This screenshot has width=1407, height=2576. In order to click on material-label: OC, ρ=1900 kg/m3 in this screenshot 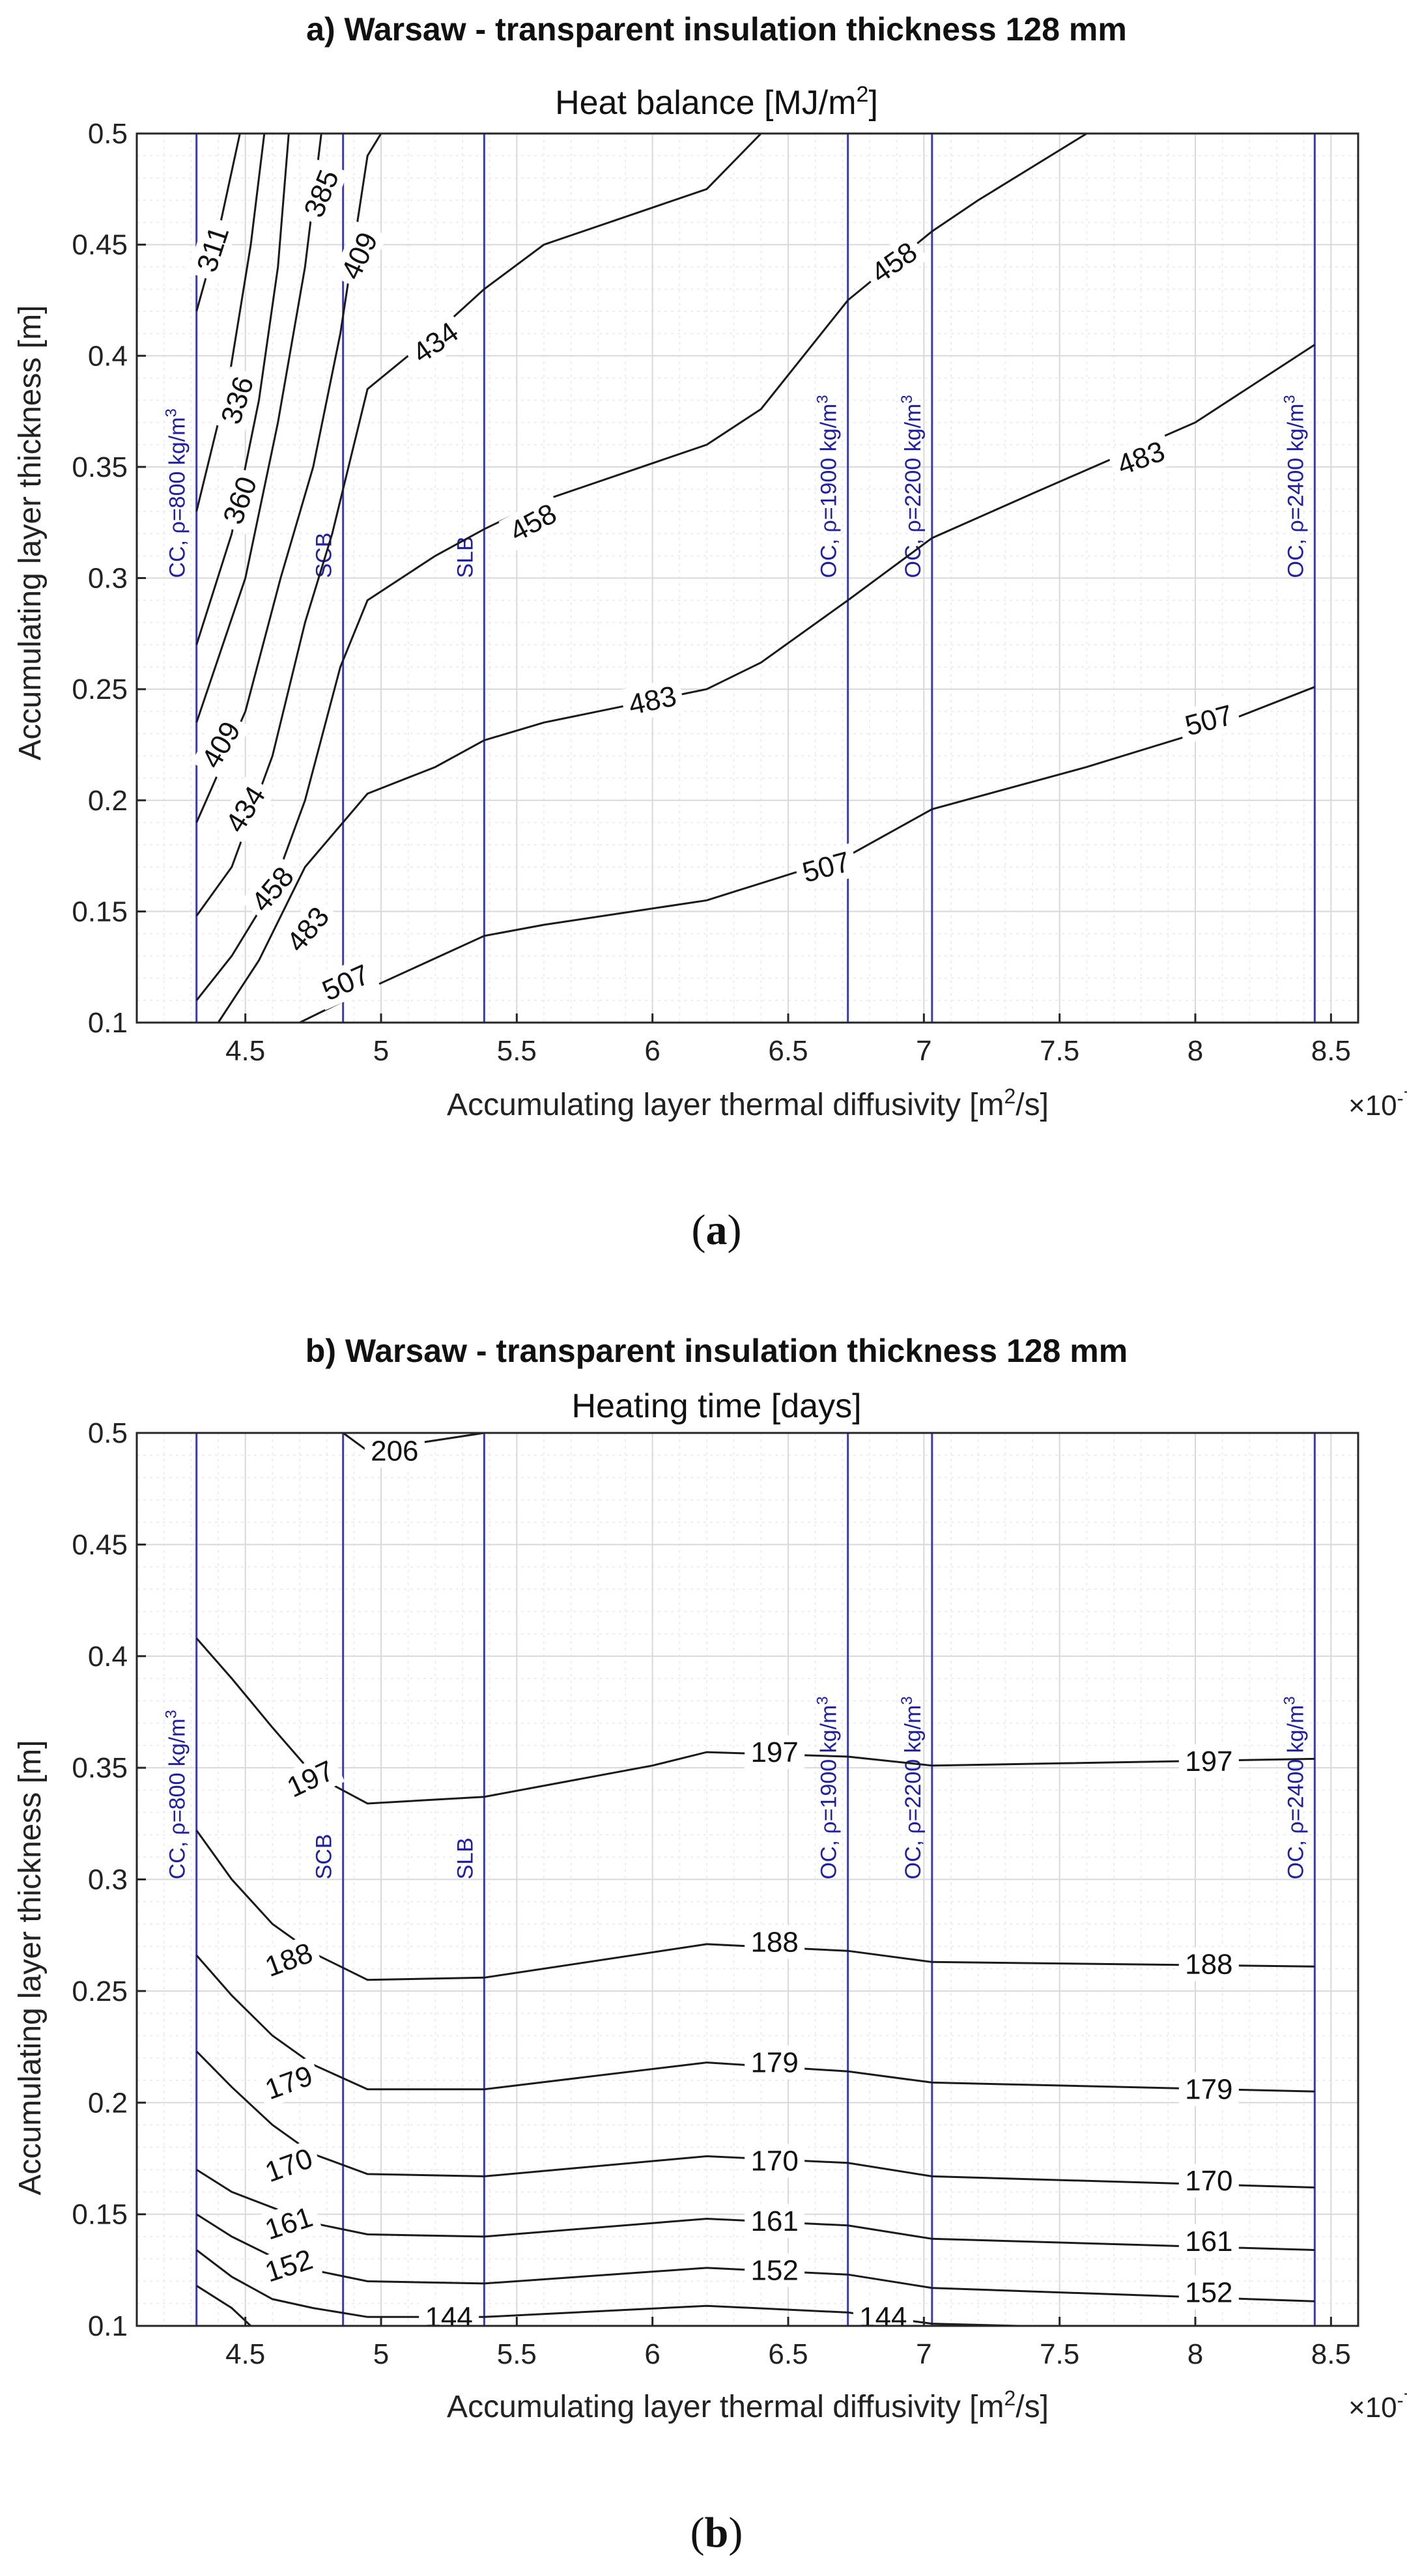, I will do `click(828, 1787)`.